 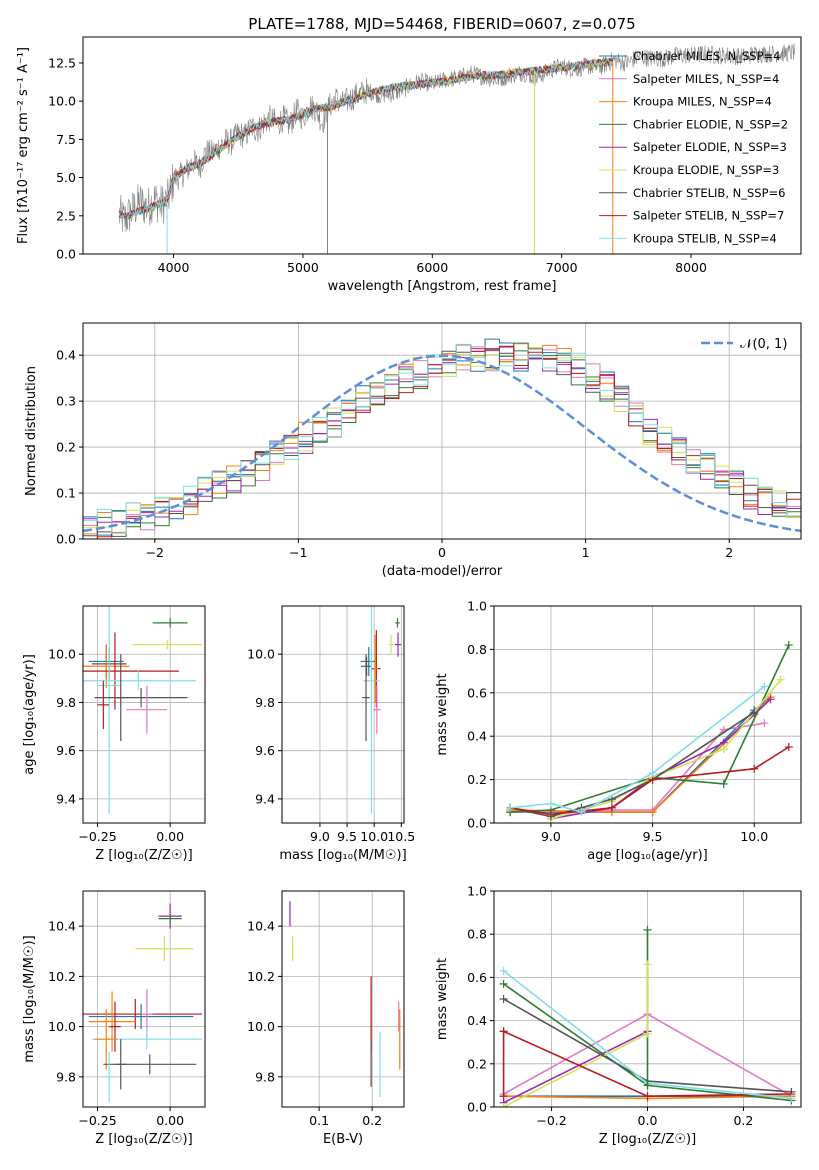 What do you see at coordinates (66, 139) in the screenshot?
I see `y-tick-label: 7.5` at bounding box center [66, 139].